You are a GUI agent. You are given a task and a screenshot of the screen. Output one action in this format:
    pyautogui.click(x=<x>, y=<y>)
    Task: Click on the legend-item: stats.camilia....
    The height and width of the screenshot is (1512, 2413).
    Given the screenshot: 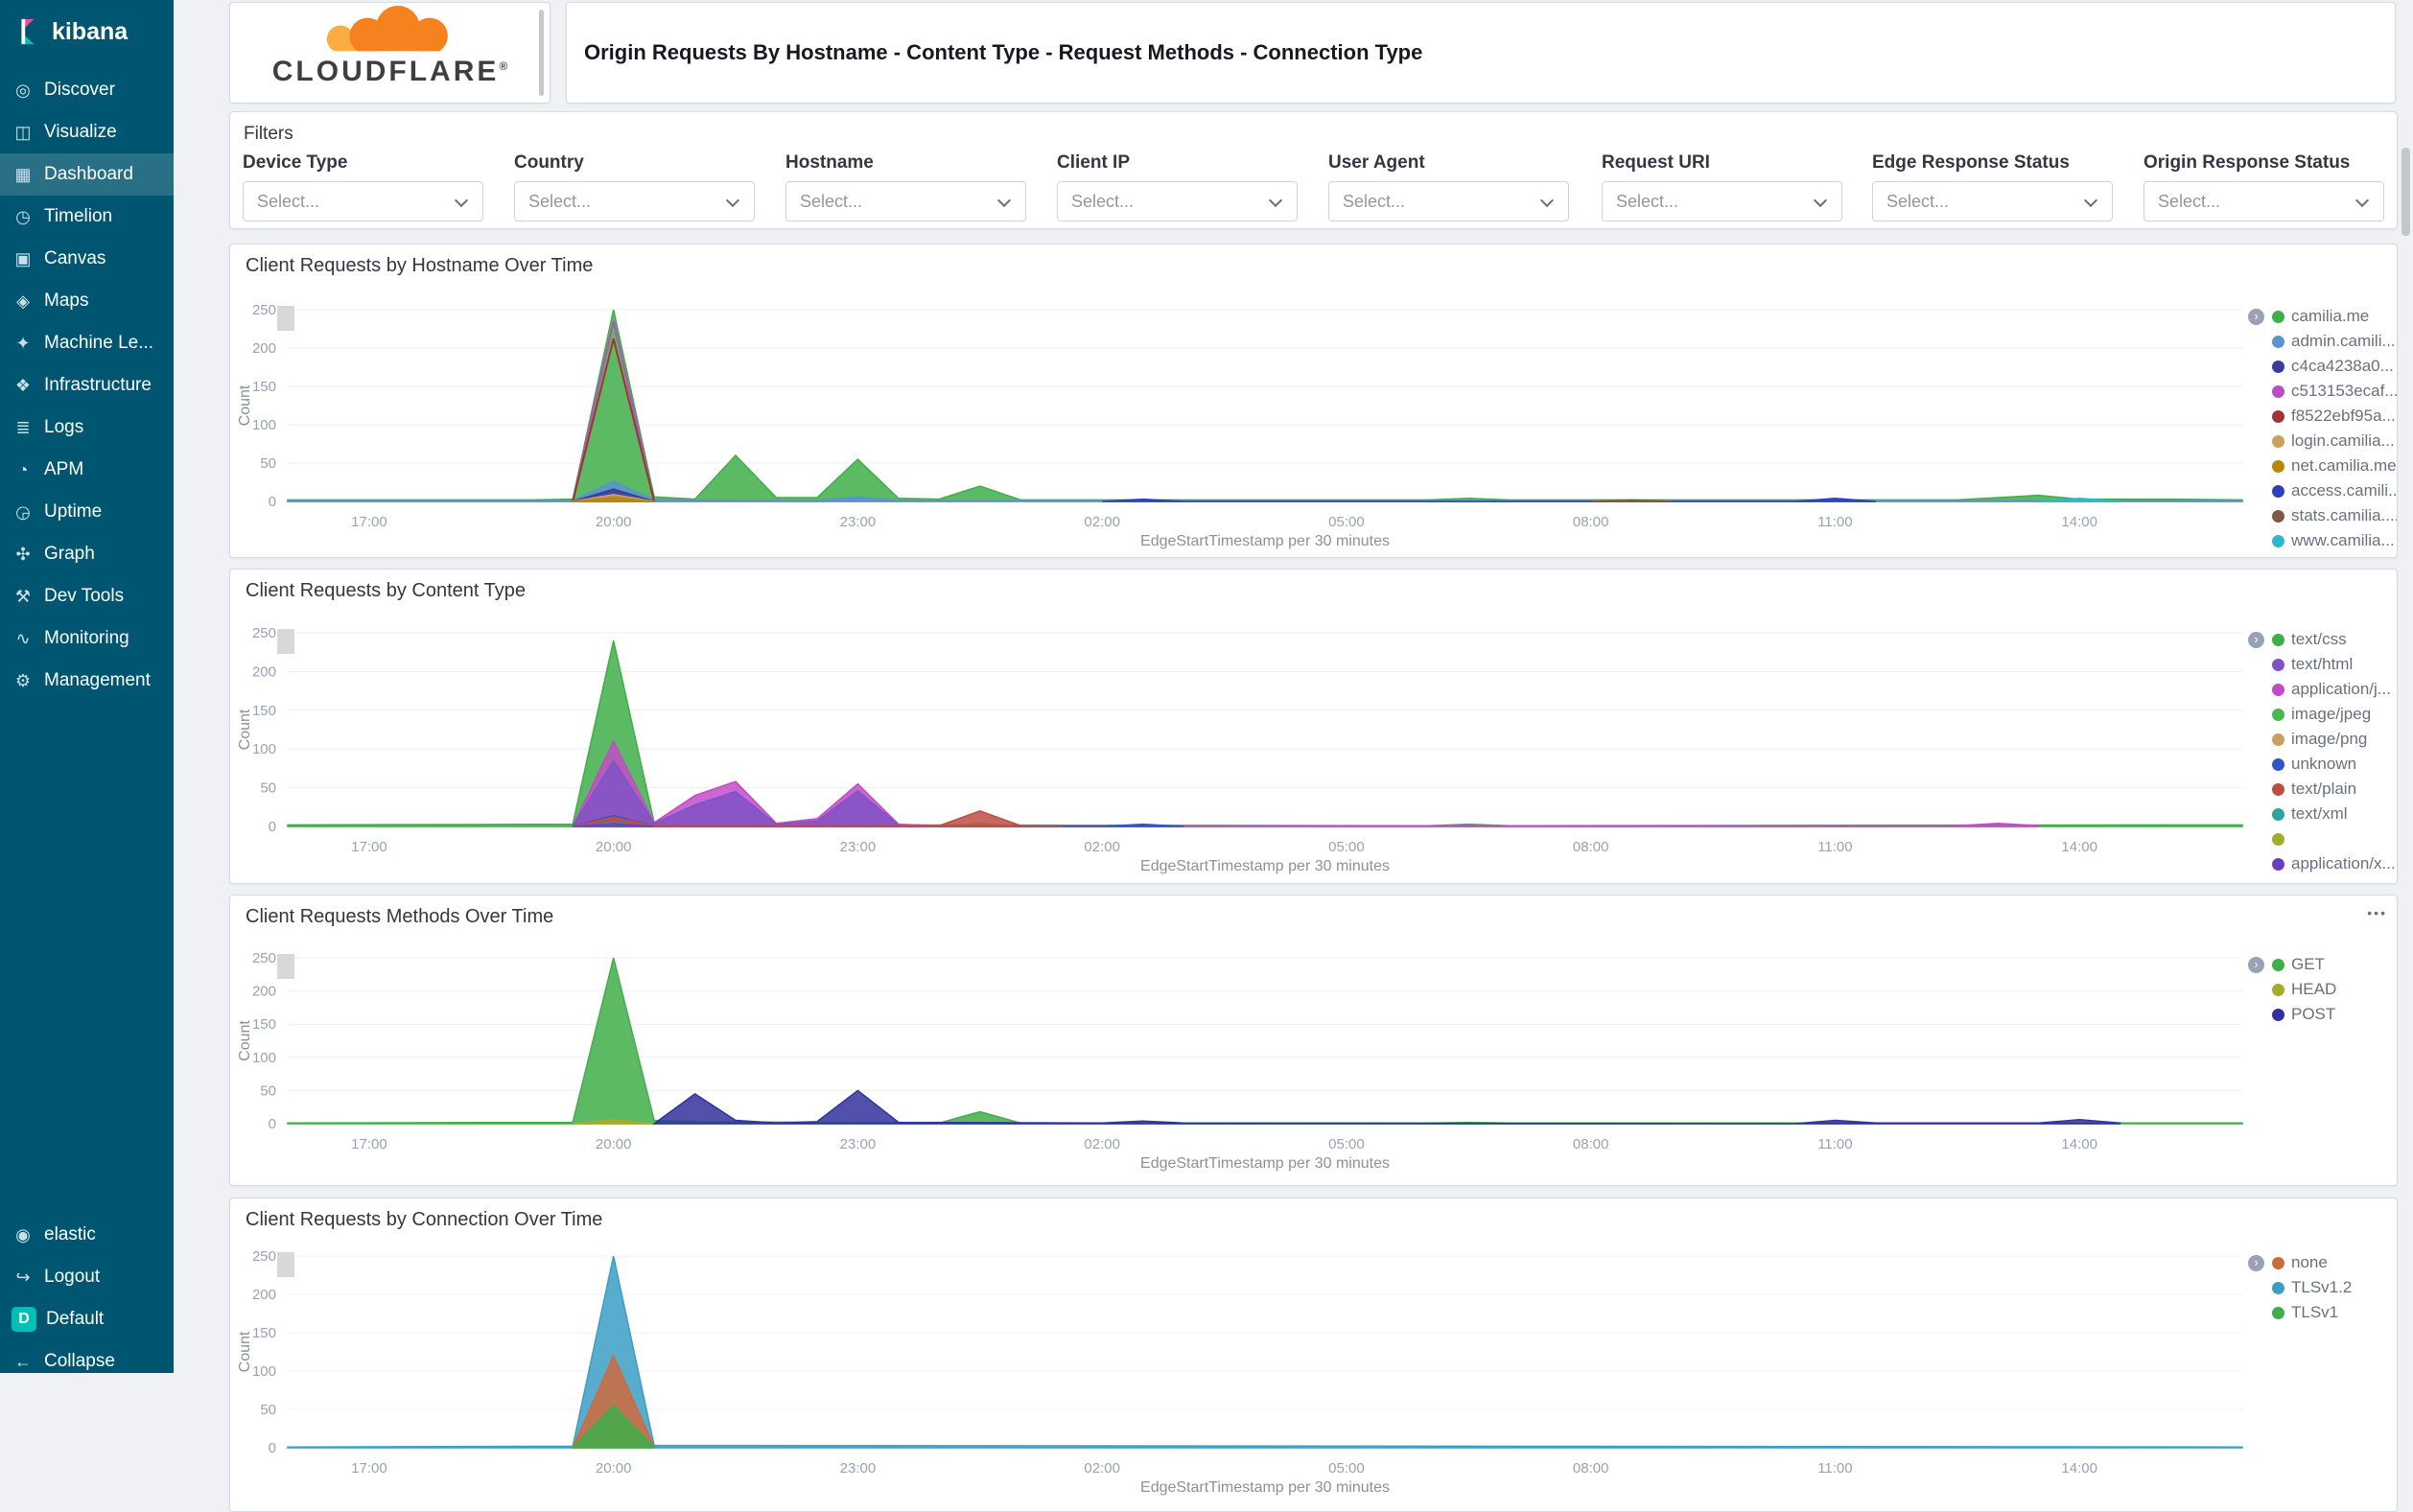 What is the action you would take?
    pyautogui.click(x=2335, y=515)
    